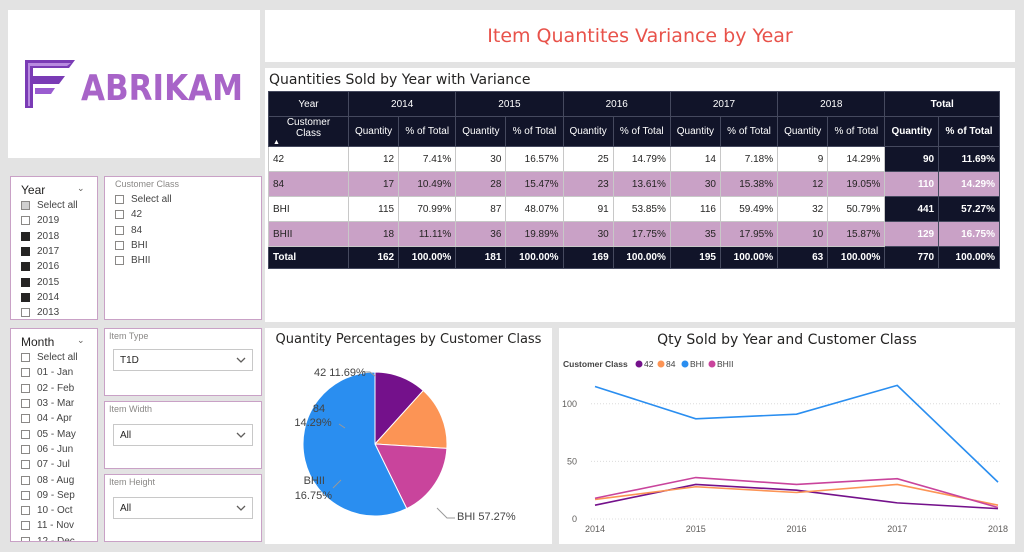 This screenshot has height=552, width=1024. What do you see at coordinates (56, 495) in the screenshot?
I see `slicer-item-label: 09 - Sep` at bounding box center [56, 495].